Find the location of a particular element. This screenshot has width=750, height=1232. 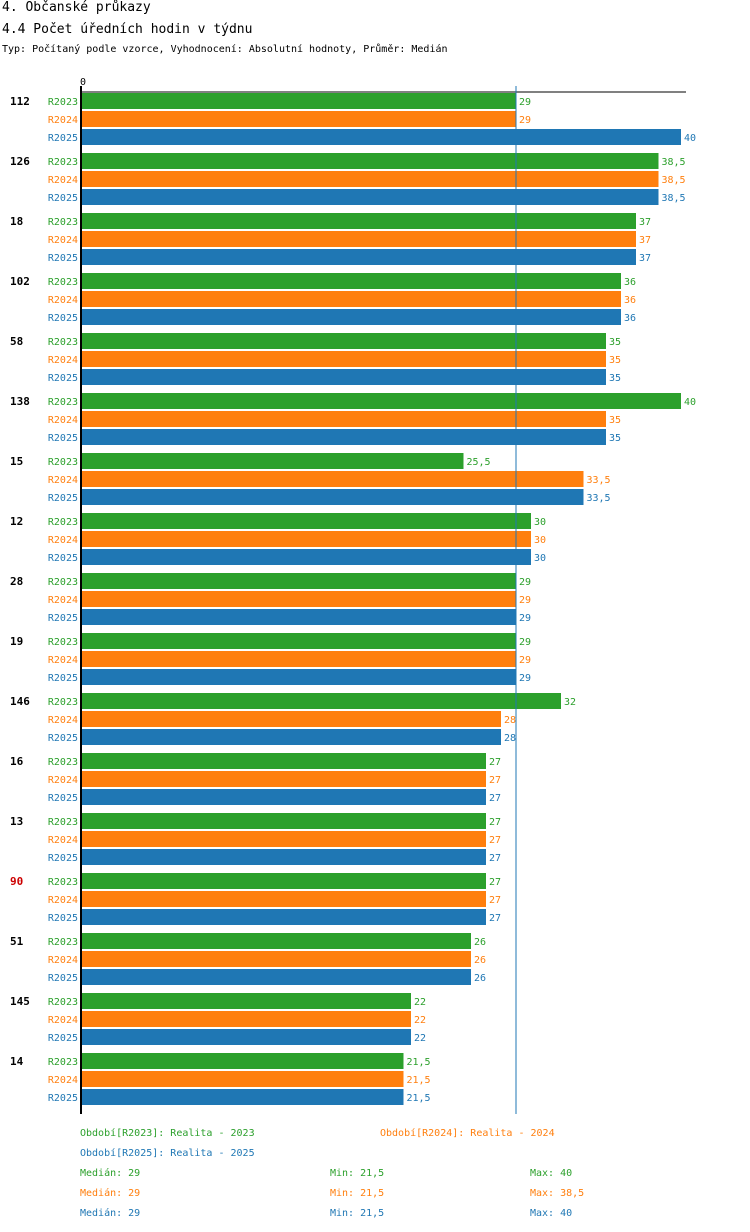

series-label-r2023-112: R2023 is located at coordinates (63, 102).